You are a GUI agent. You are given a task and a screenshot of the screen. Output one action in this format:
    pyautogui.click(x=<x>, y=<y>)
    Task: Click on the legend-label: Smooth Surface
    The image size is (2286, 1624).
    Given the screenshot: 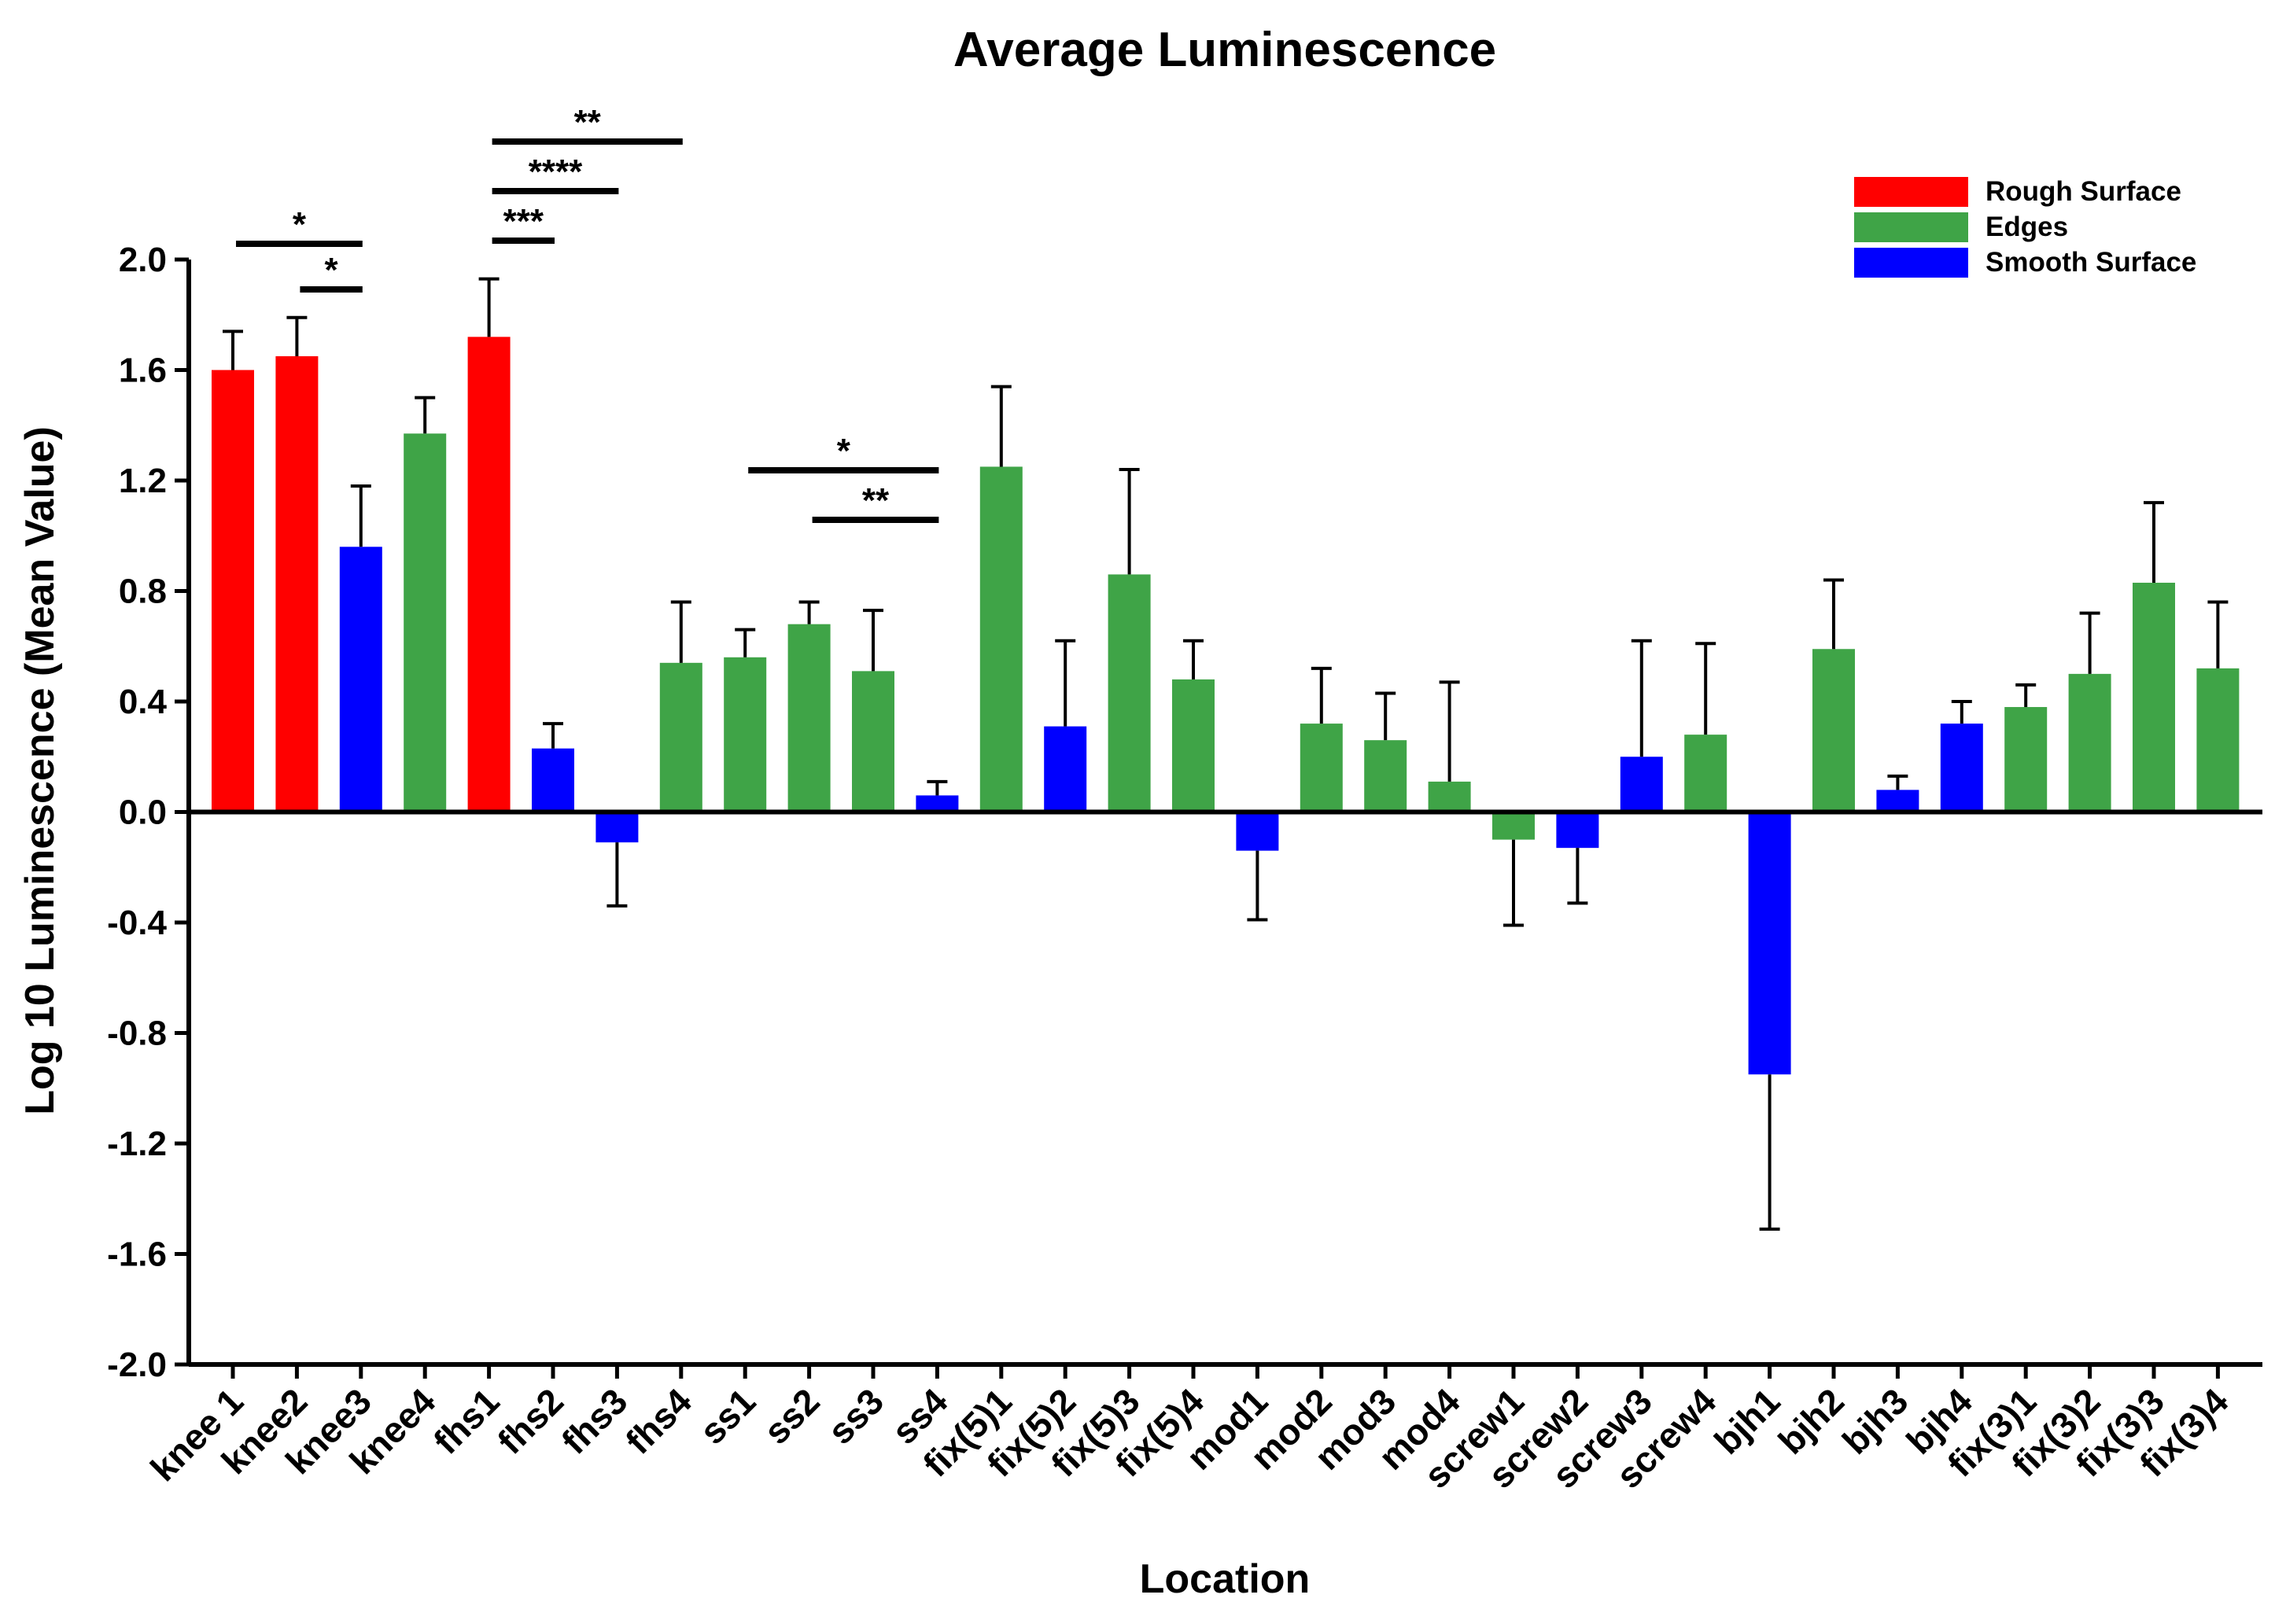 What is the action you would take?
    pyautogui.click(x=2091, y=263)
    